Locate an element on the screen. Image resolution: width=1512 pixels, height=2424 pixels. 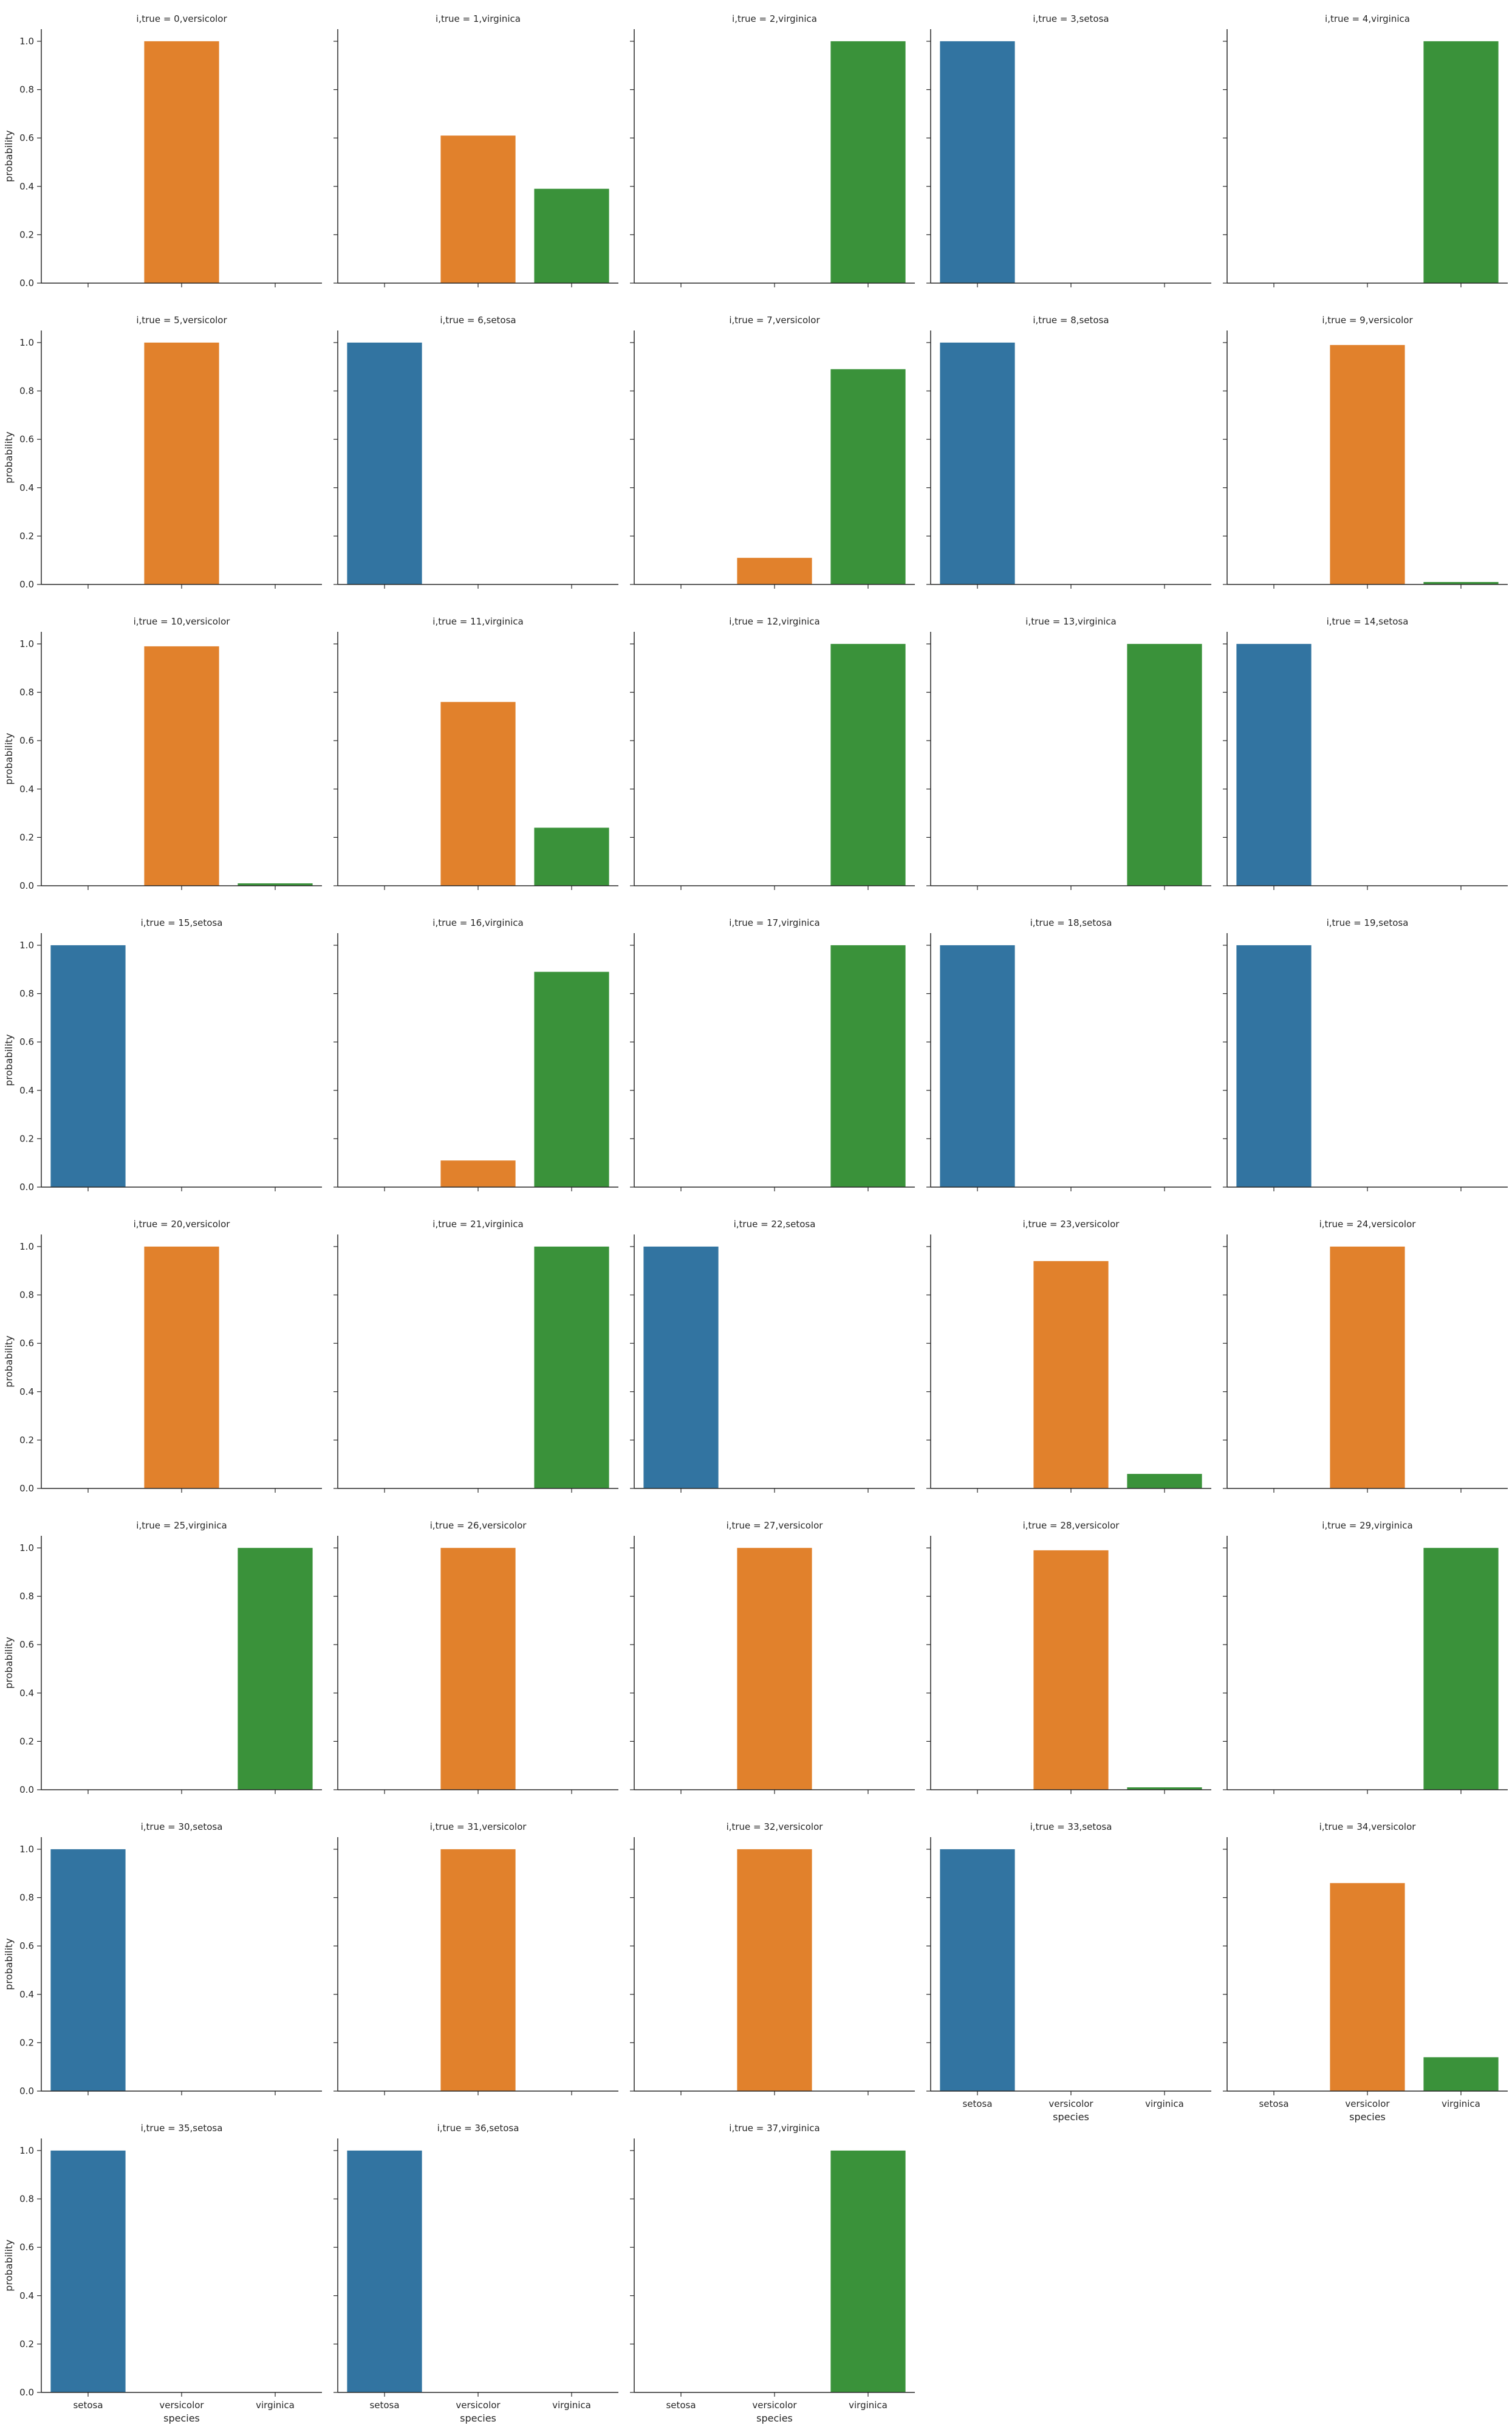
panel-title: i,true = 16,virginica is located at coordinates (478, 923).